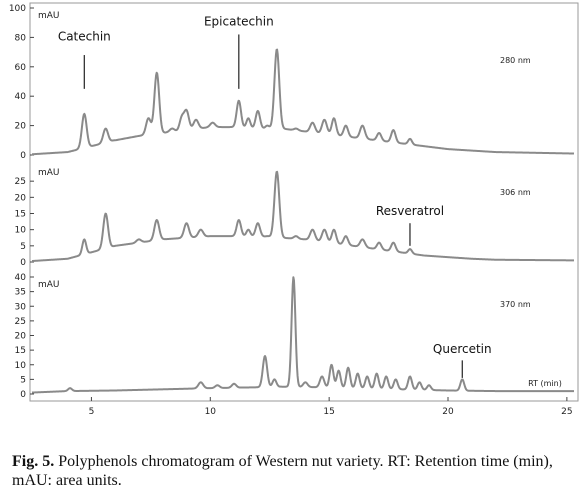 This screenshot has width=580, height=502. I want to click on peak-annotation-label: Resveratrol, so click(410, 211).